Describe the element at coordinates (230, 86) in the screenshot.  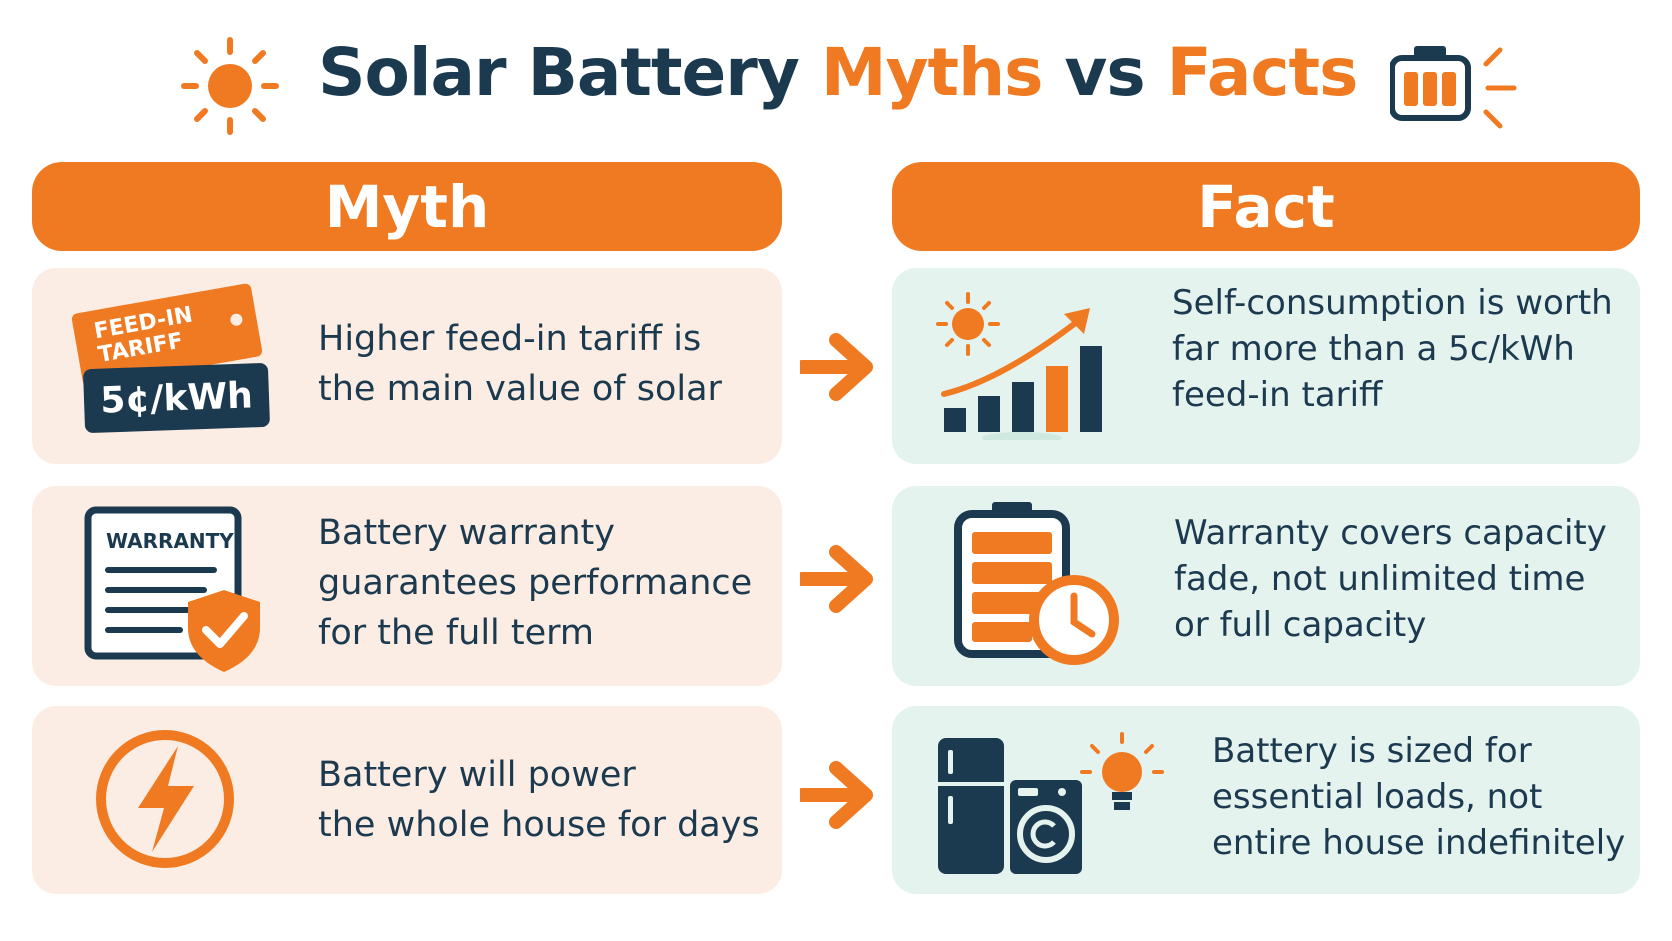
I see `sun-icon` at that location.